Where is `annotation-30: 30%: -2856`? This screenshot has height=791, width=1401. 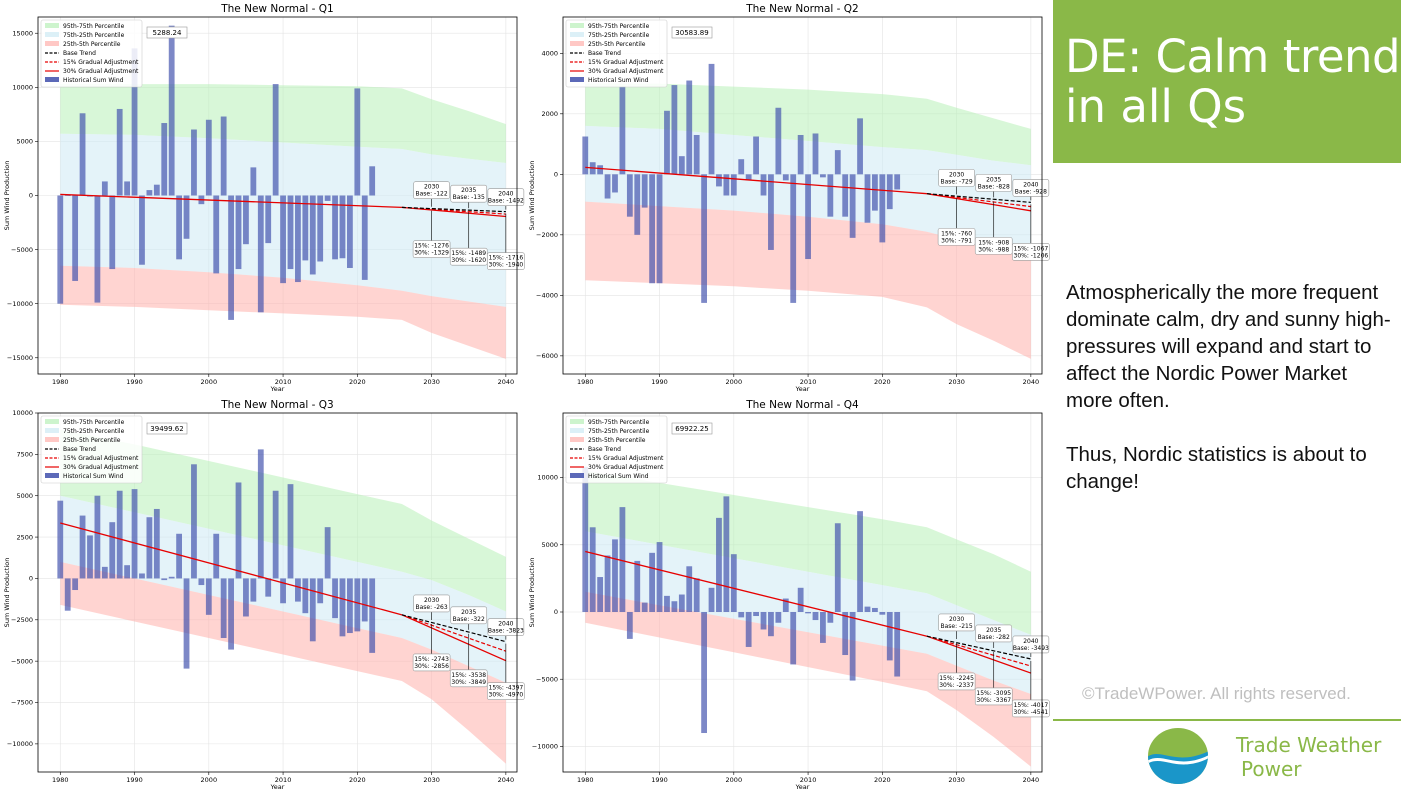 annotation-30: 30%: -2856 is located at coordinates (431, 666).